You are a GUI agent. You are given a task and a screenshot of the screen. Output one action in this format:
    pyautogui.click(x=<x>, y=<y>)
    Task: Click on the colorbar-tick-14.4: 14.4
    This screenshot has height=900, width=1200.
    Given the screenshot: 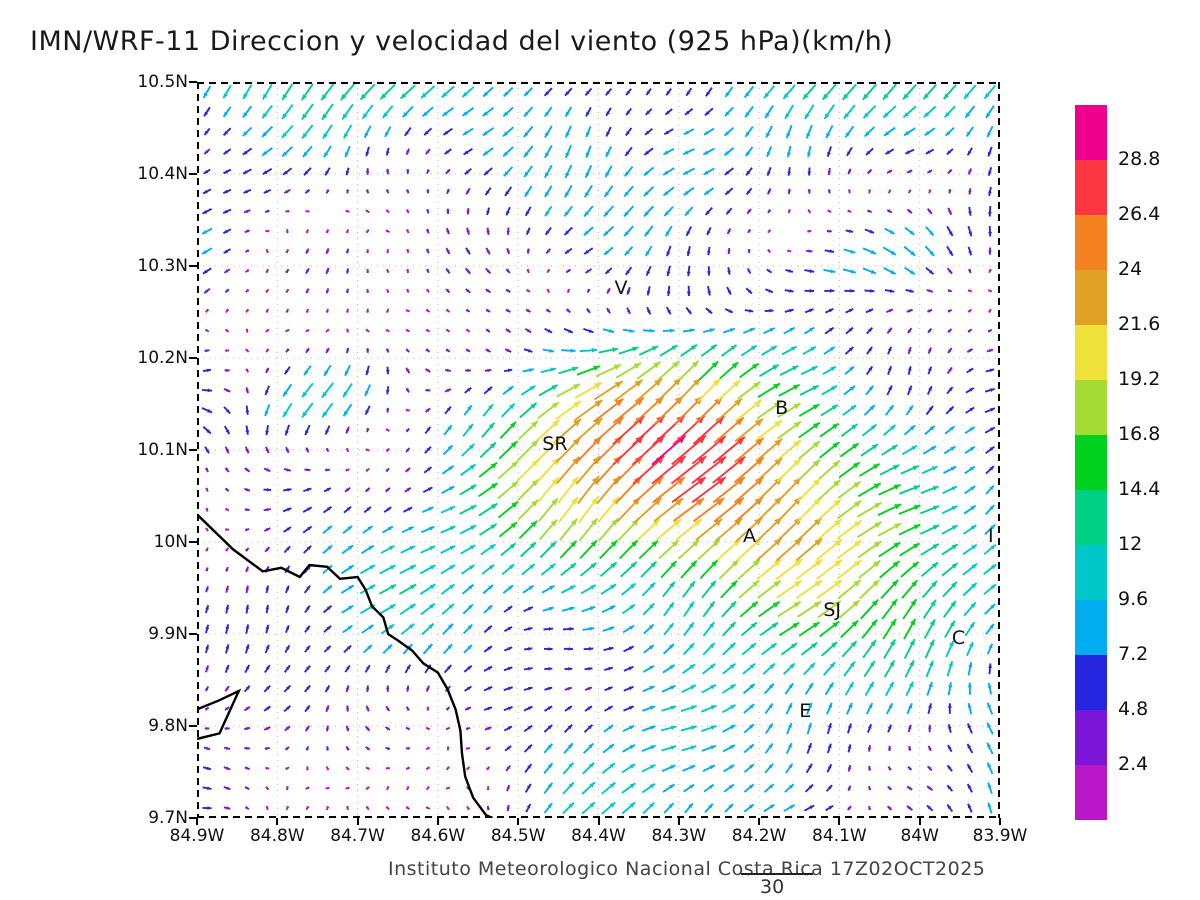 What is the action you would take?
    pyautogui.click(x=1139, y=489)
    